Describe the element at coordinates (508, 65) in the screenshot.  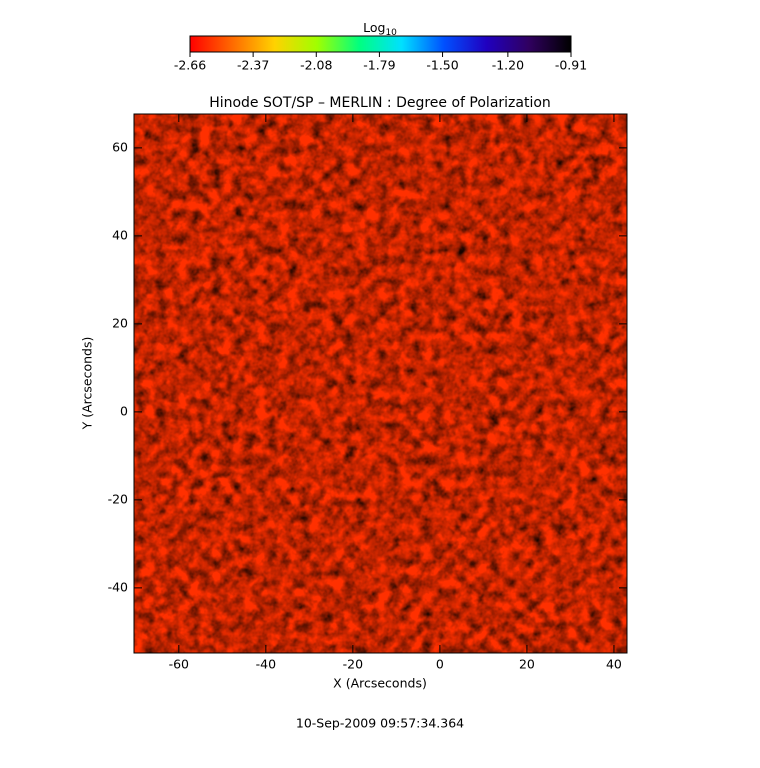
I see `colorbar-tick-label: -1.20` at that location.